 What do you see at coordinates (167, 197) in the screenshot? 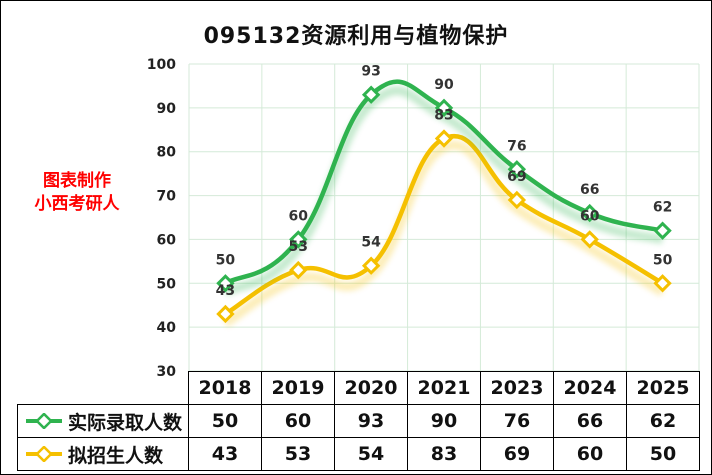
I see `y-tick-label: 70` at bounding box center [167, 197].